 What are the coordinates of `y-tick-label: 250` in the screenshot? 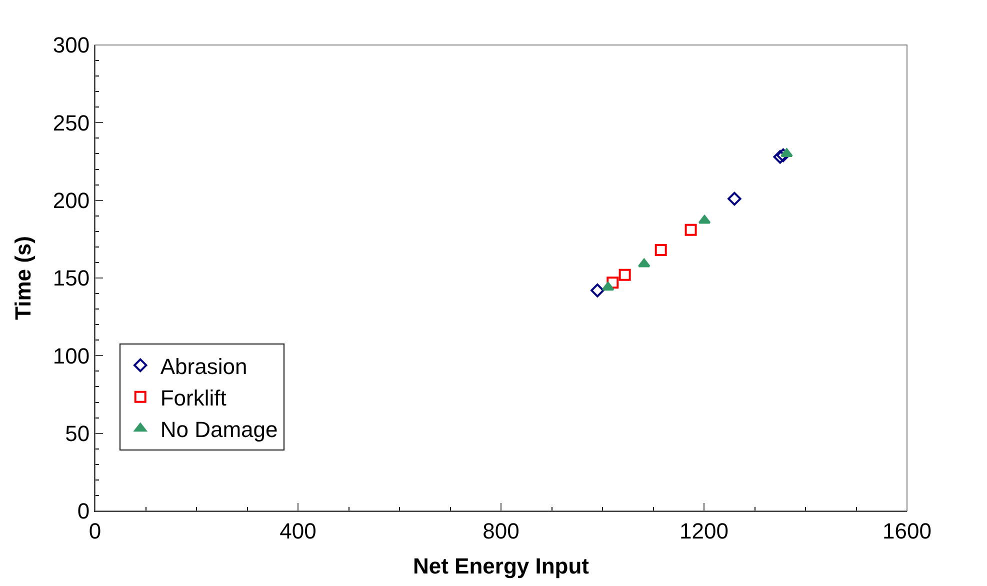 It's located at (71, 123).